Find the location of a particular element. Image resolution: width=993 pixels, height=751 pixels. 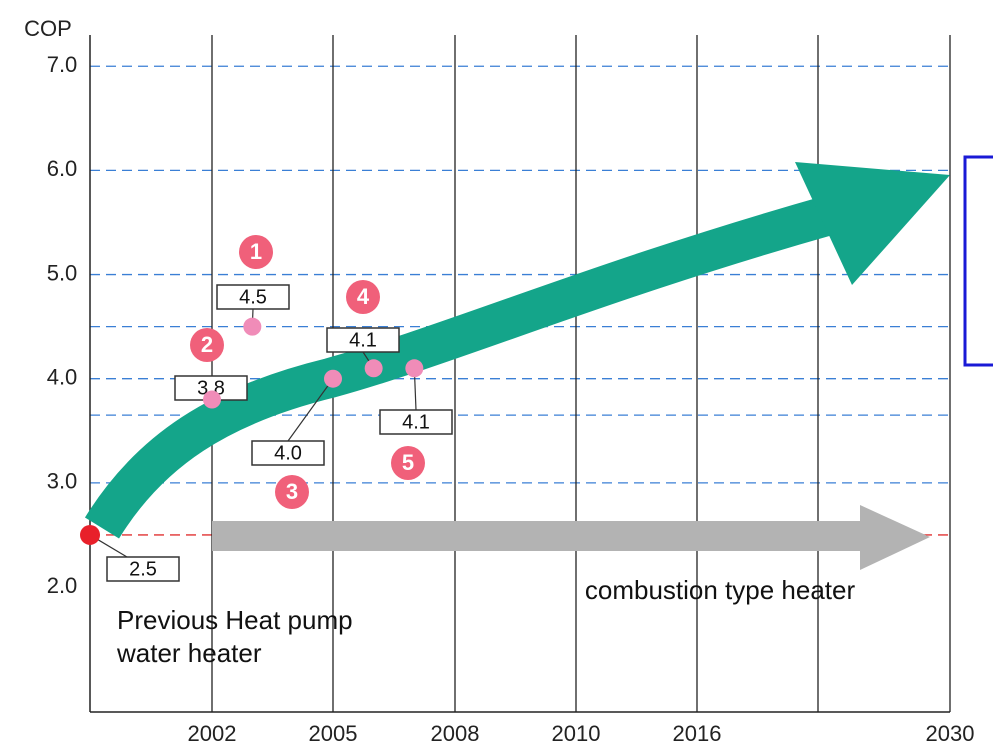

point-marker-label: 5 is located at coordinates (408, 462).